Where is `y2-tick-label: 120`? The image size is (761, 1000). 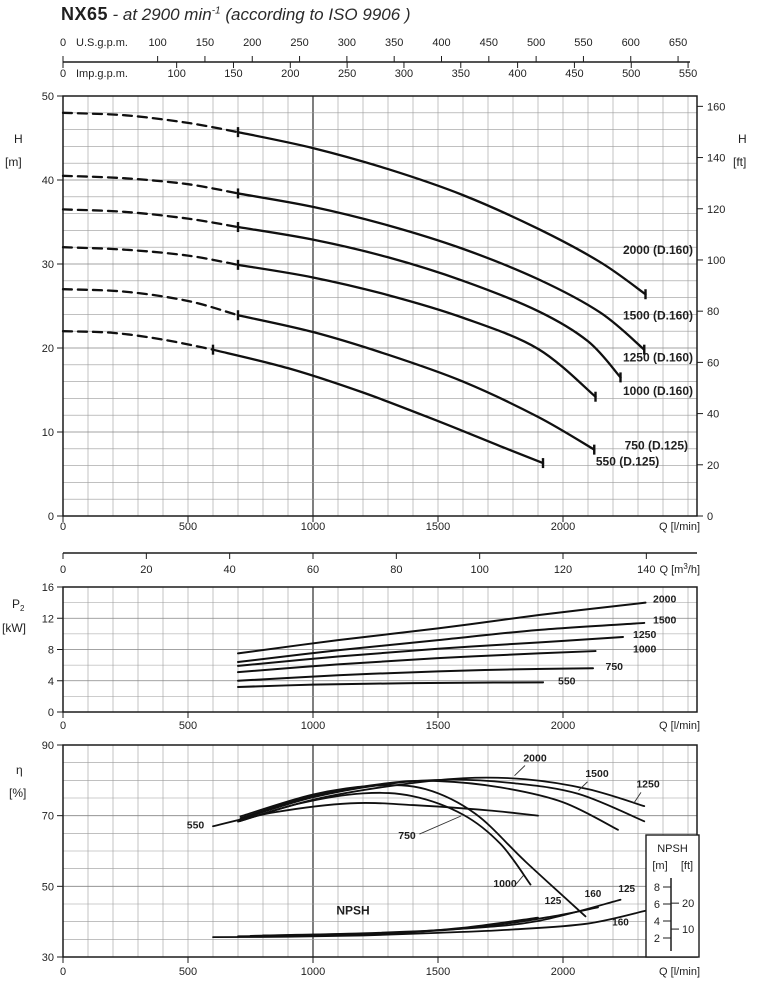 y2-tick-label: 120 is located at coordinates (716, 210).